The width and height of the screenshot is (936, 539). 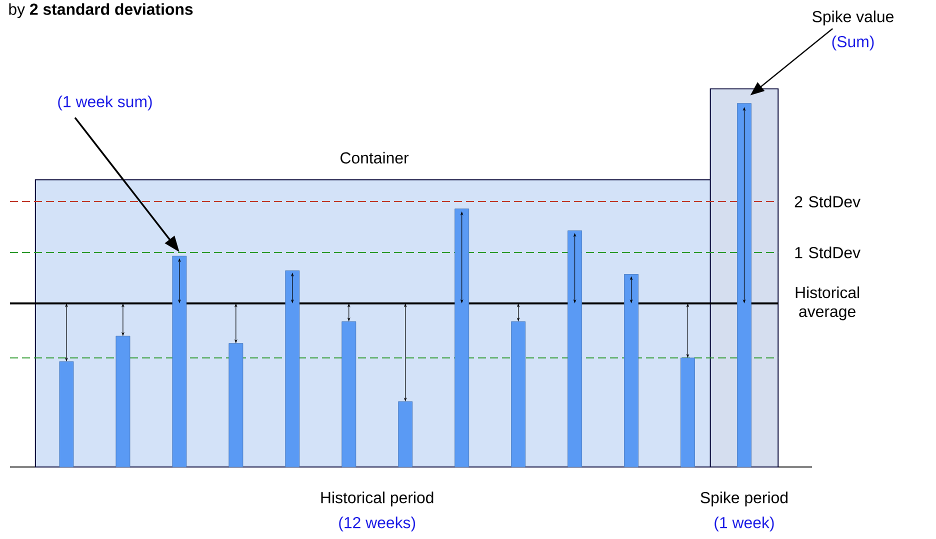 What do you see at coordinates (853, 18) in the screenshot?
I see `text: Spike value` at bounding box center [853, 18].